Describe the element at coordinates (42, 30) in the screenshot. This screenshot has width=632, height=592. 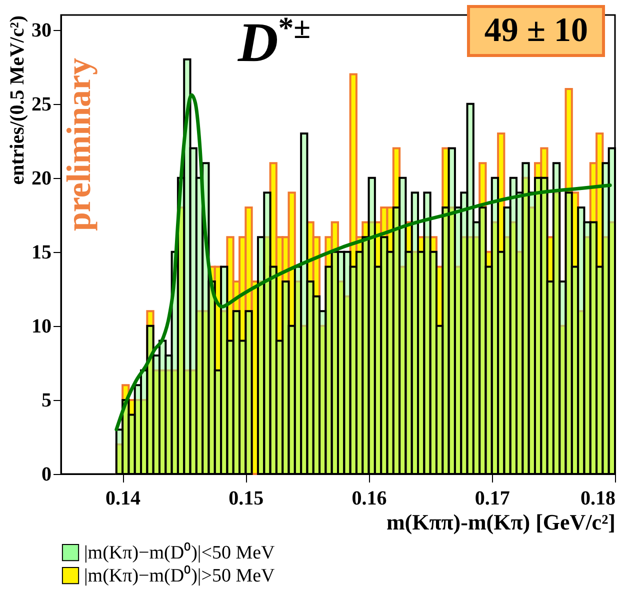
I see `y-tick-label: 30` at that location.